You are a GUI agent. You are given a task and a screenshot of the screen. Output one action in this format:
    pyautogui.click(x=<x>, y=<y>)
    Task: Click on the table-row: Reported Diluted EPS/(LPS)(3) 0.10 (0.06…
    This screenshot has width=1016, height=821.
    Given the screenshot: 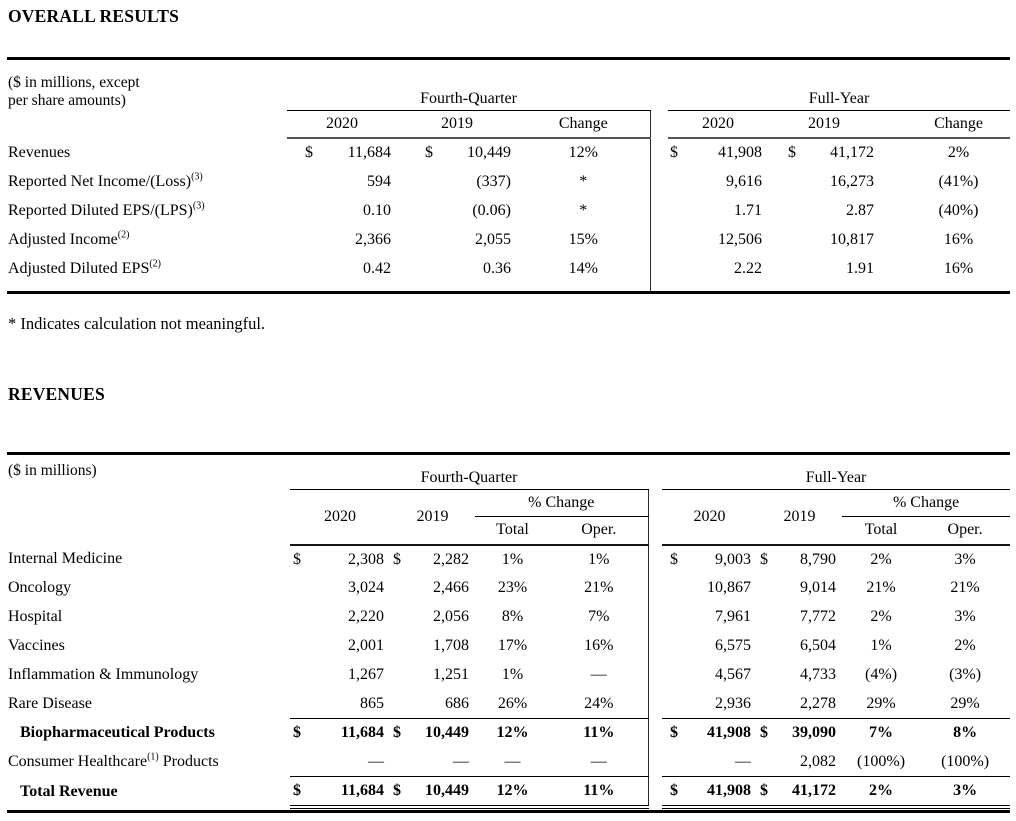 What is the action you would take?
    pyautogui.click(x=508, y=210)
    